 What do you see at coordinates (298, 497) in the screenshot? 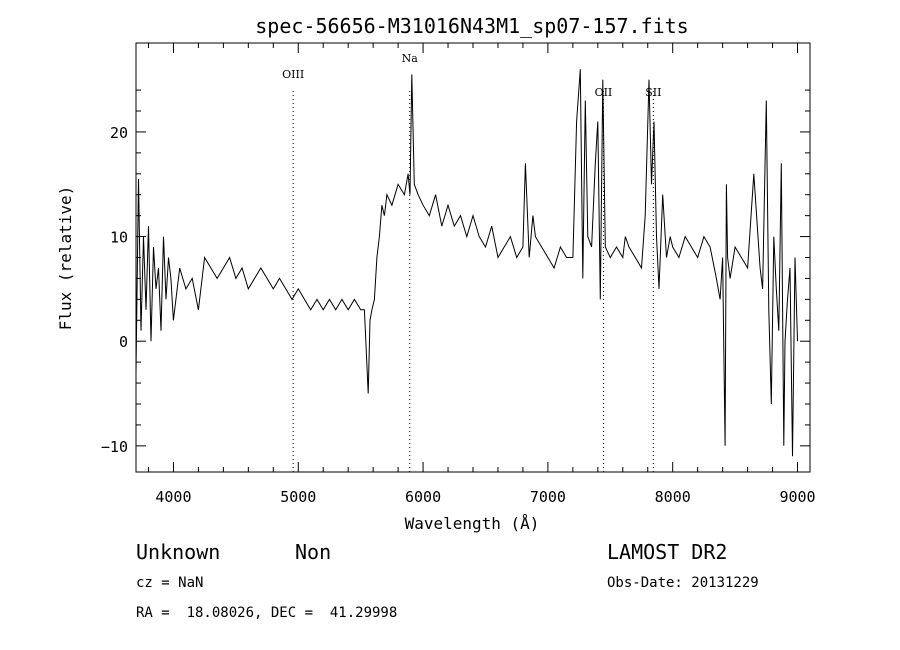
I see `x-tick-label: 5000` at bounding box center [298, 497].